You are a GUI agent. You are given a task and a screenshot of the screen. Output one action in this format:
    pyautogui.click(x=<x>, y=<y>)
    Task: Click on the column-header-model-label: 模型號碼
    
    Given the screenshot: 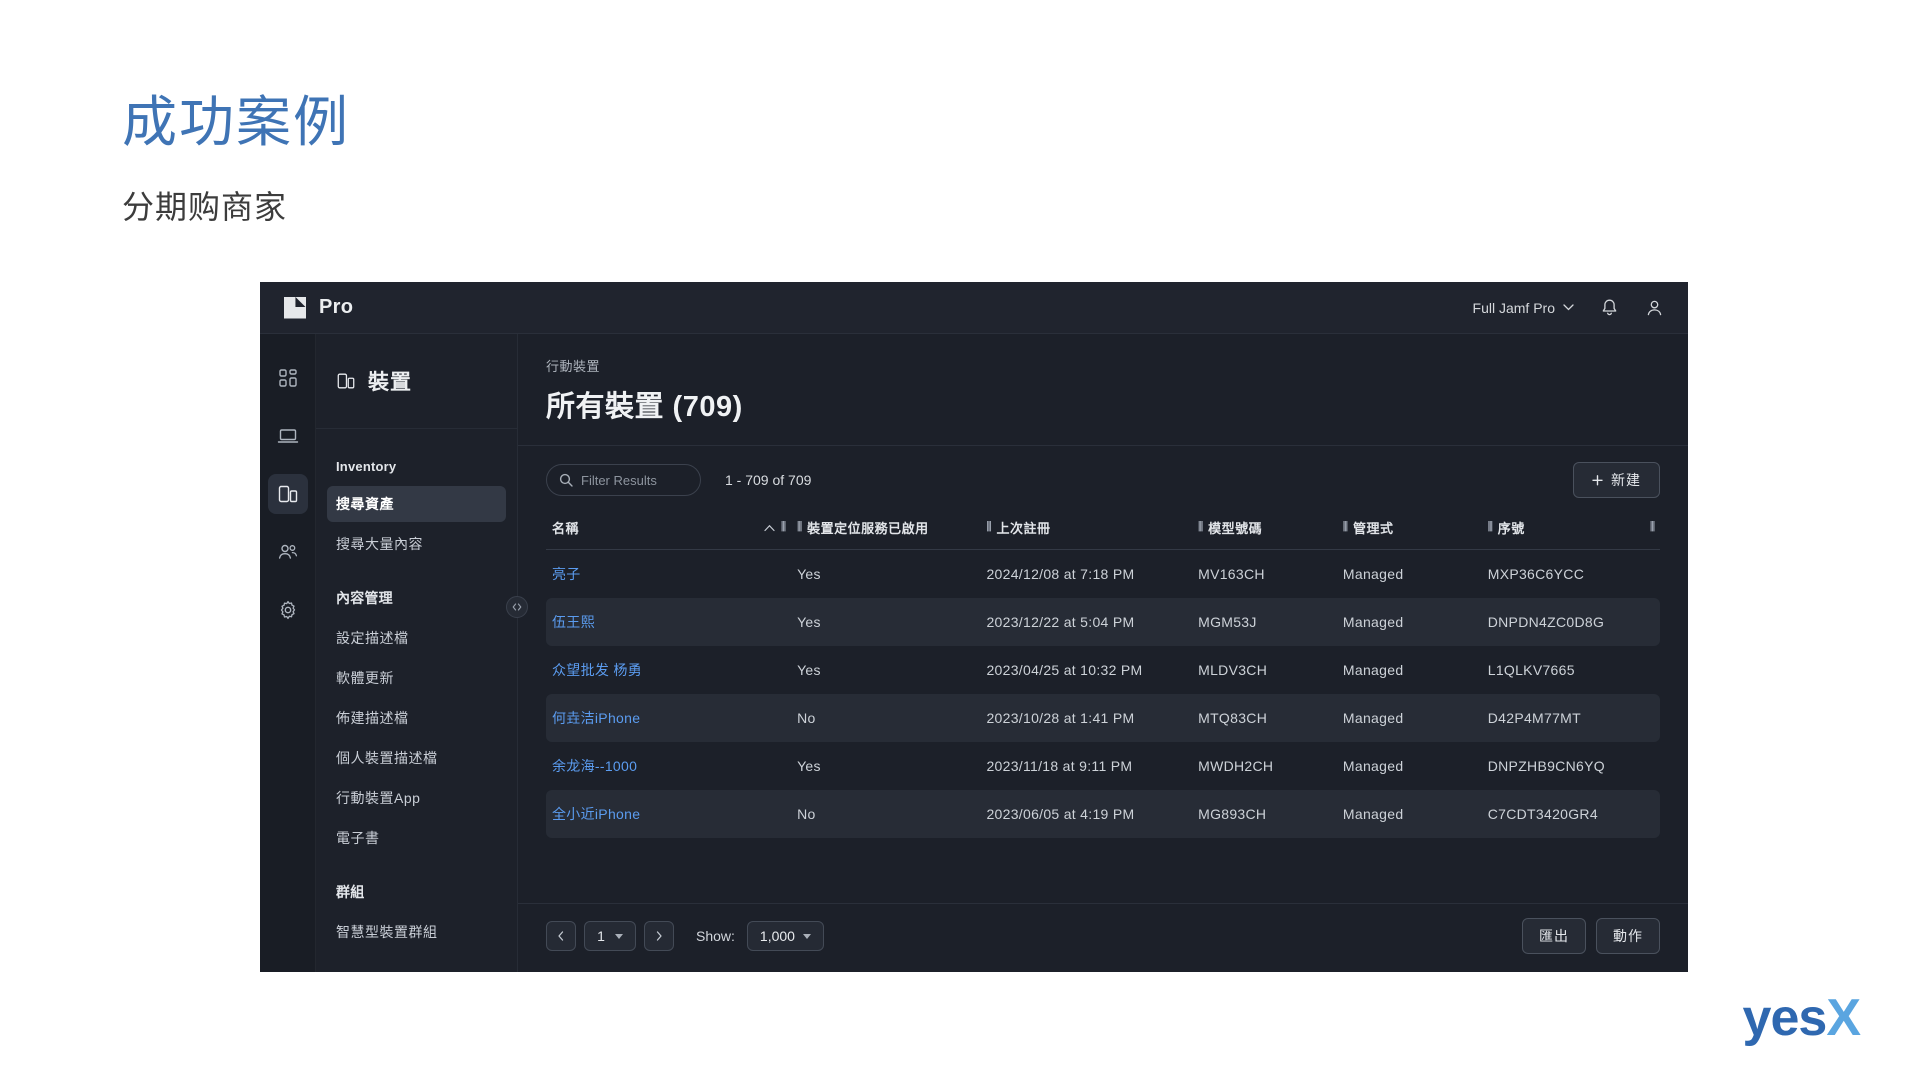 What is the action you would take?
    pyautogui.click(x=1235, y=528)
    